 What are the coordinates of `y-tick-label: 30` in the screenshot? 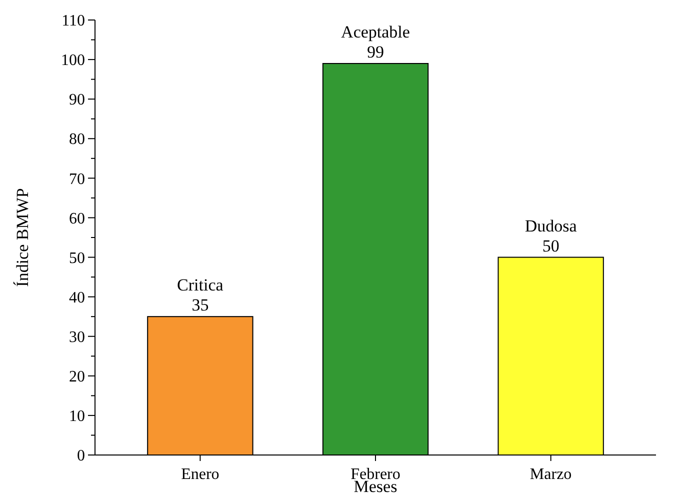 It's located at (77, 337).